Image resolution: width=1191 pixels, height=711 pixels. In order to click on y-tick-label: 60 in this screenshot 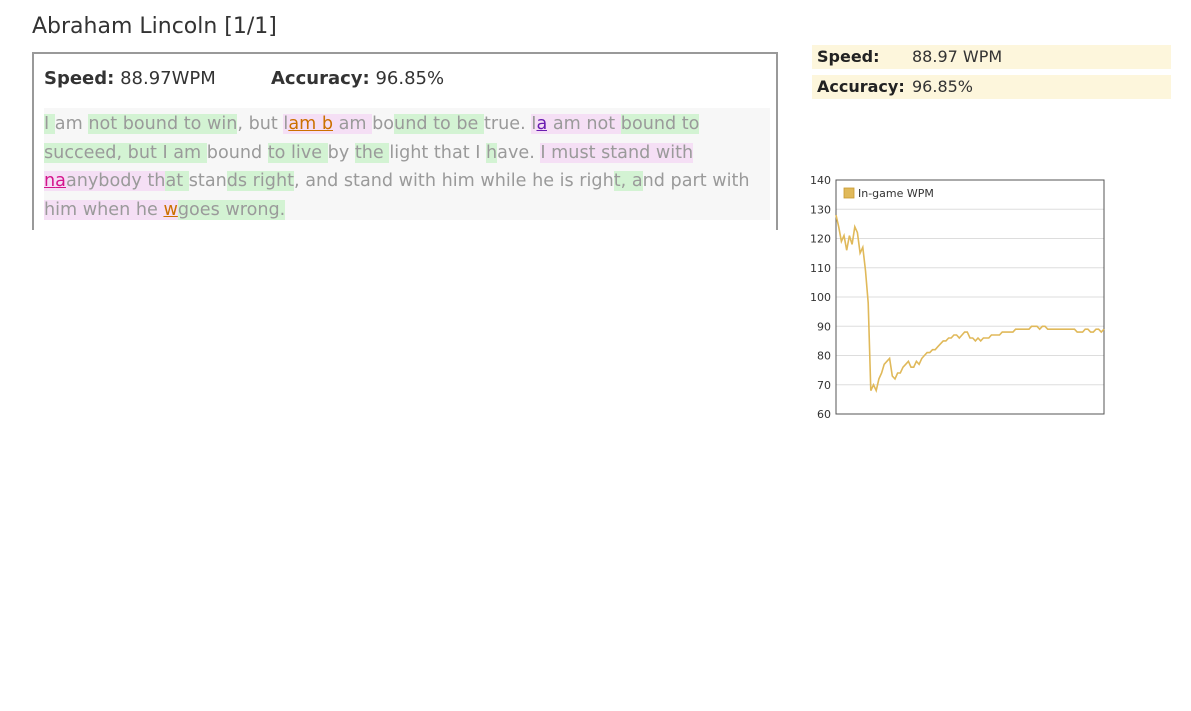, I will do `click(824, 414)`.